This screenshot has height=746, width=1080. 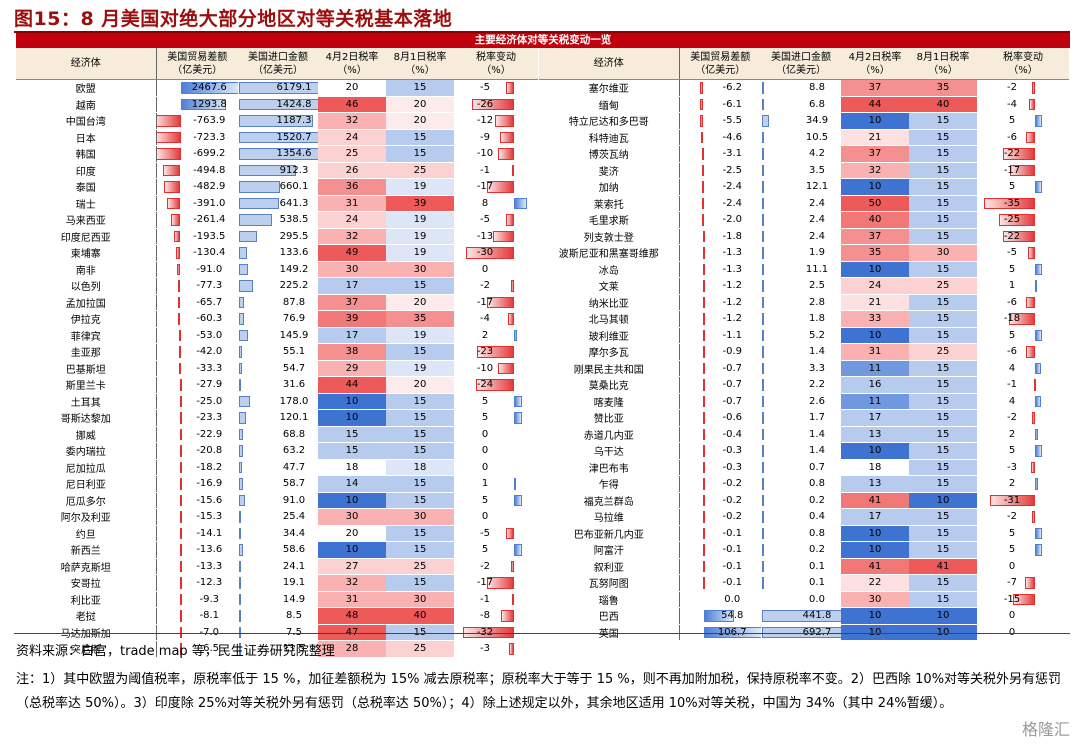 I want to click on economy-name-cell: 阿尔及利亚, so click(x=86, y=517).